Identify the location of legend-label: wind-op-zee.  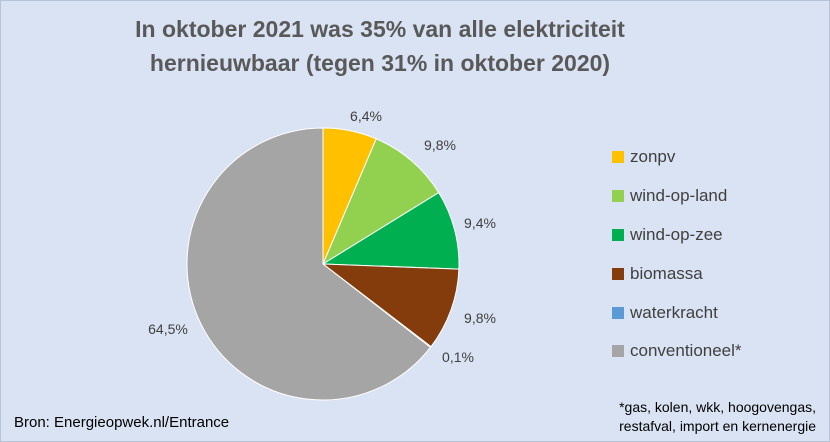
(676, 234).